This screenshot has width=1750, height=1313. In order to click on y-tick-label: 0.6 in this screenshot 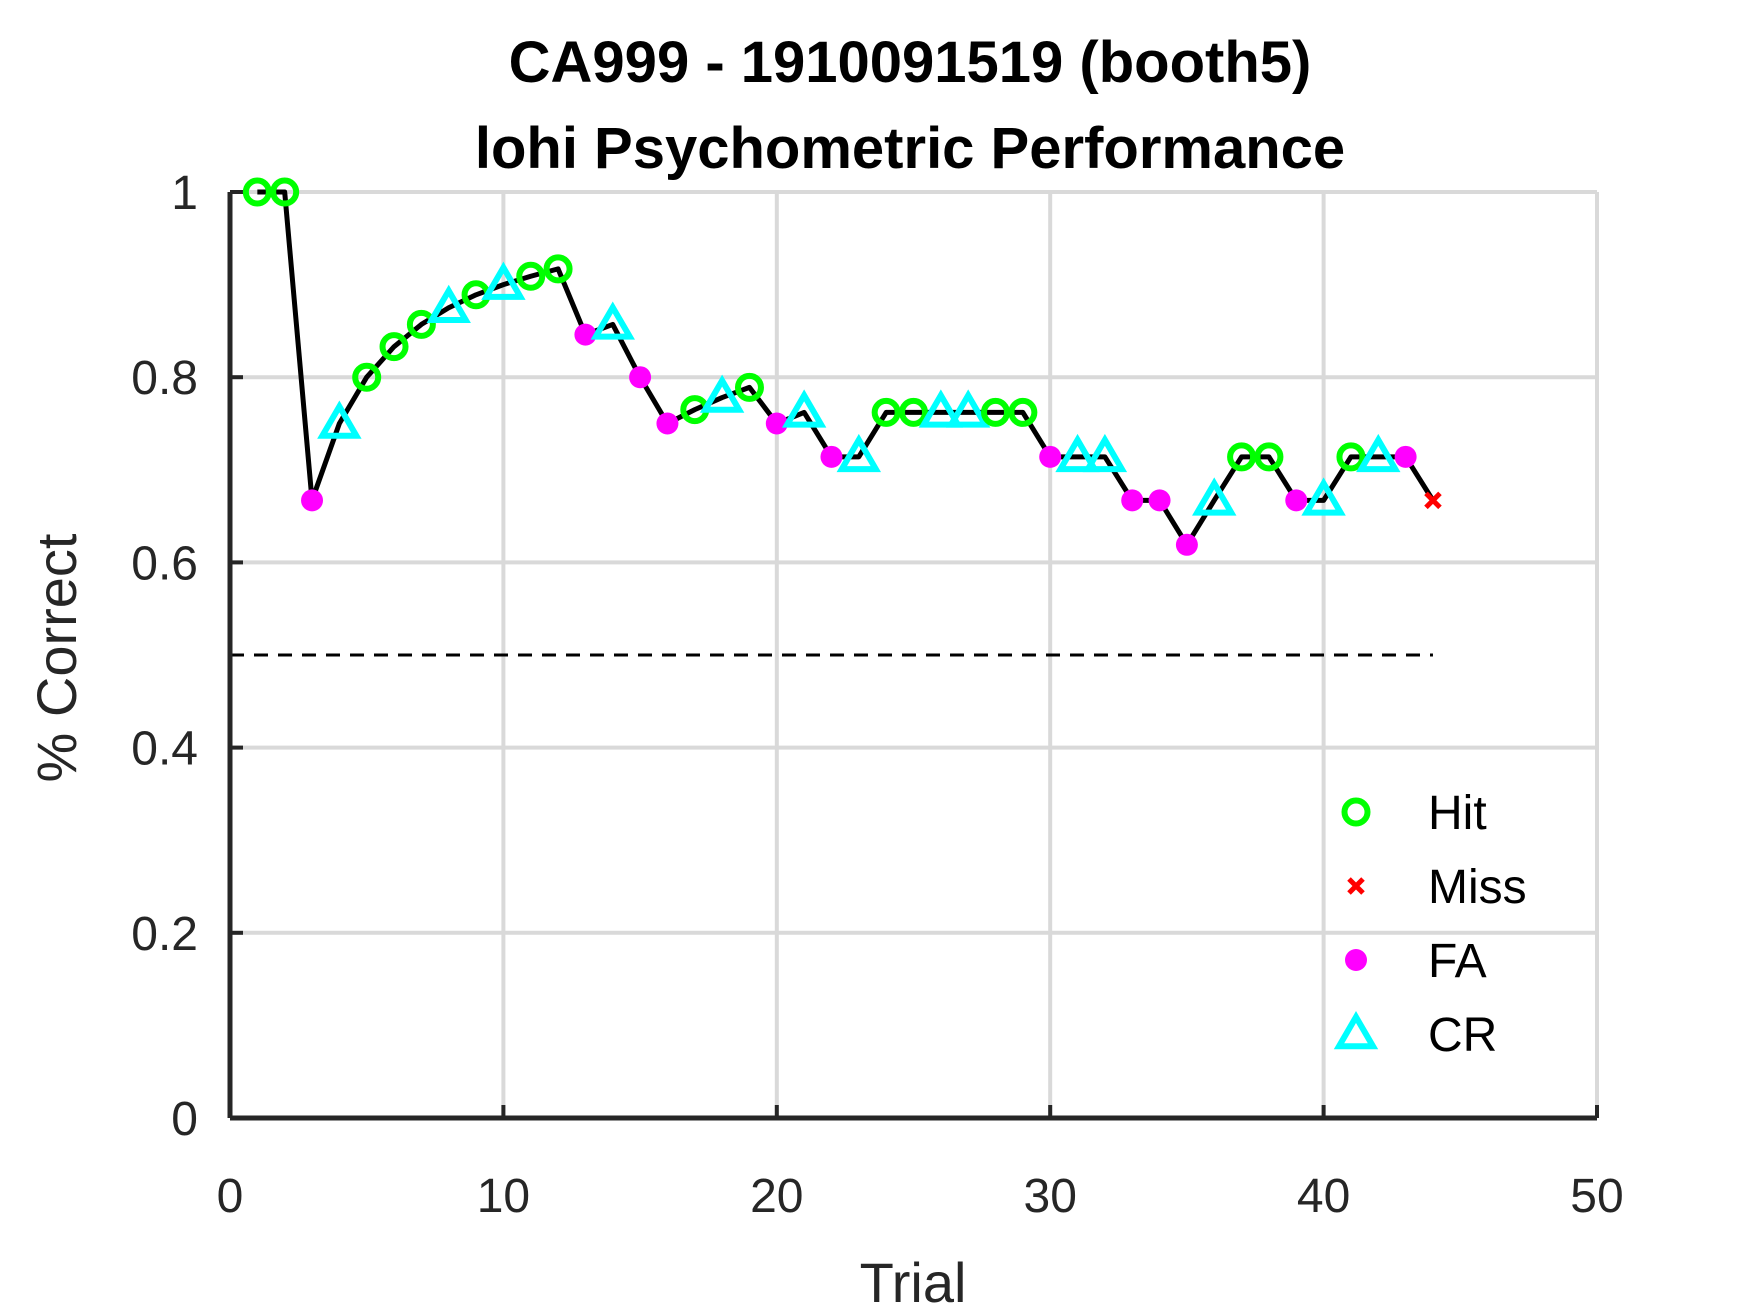, I will do `click(164, 563)`.